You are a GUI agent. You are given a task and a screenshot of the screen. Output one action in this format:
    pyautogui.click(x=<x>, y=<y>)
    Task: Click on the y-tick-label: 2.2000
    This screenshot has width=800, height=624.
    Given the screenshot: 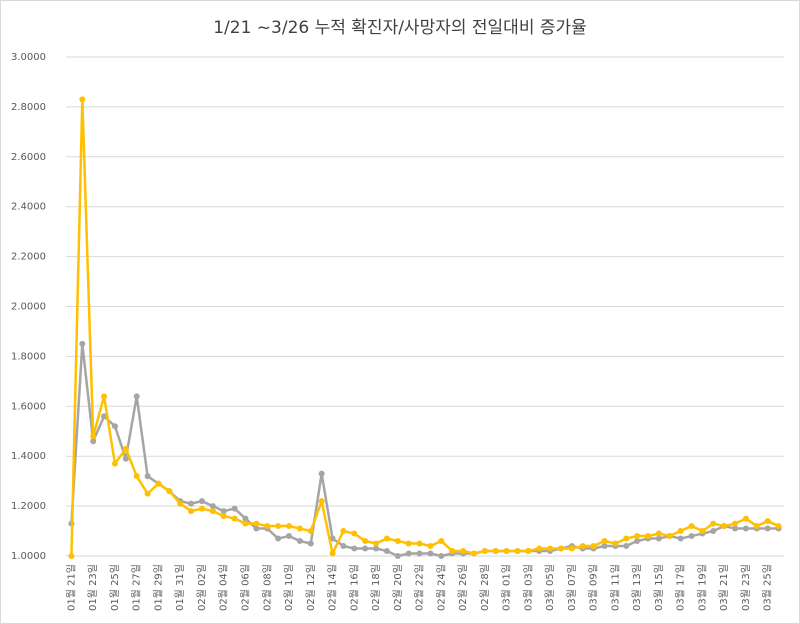 What is the action you would take?
    pyautogui.click(x=28, y=257)
    